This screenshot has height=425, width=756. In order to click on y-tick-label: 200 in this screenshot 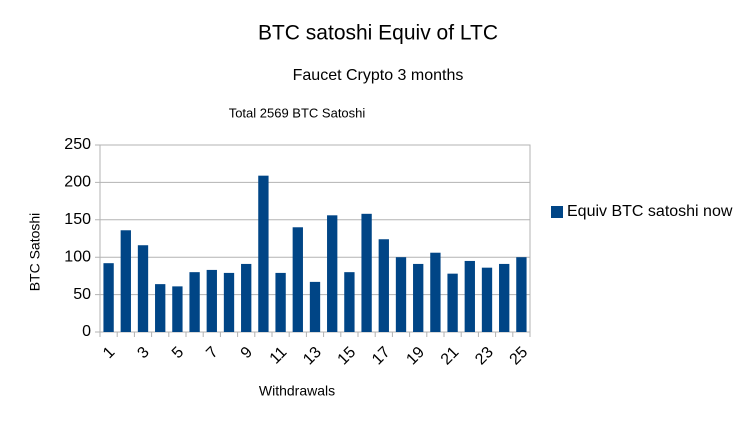, I will do `click(77, 182)`.